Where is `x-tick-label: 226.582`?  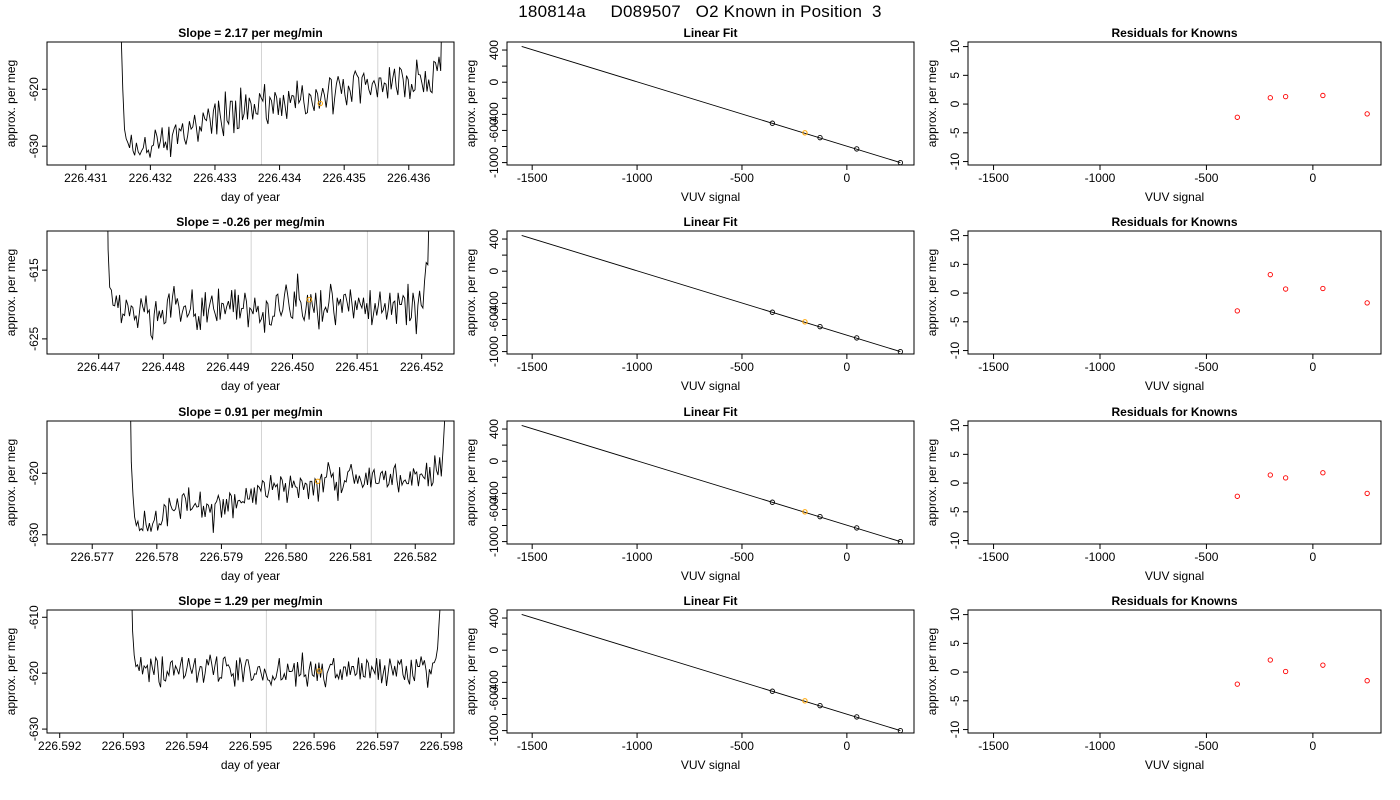
x-tick-label: 226.582 is located at coordinates (416, 557).